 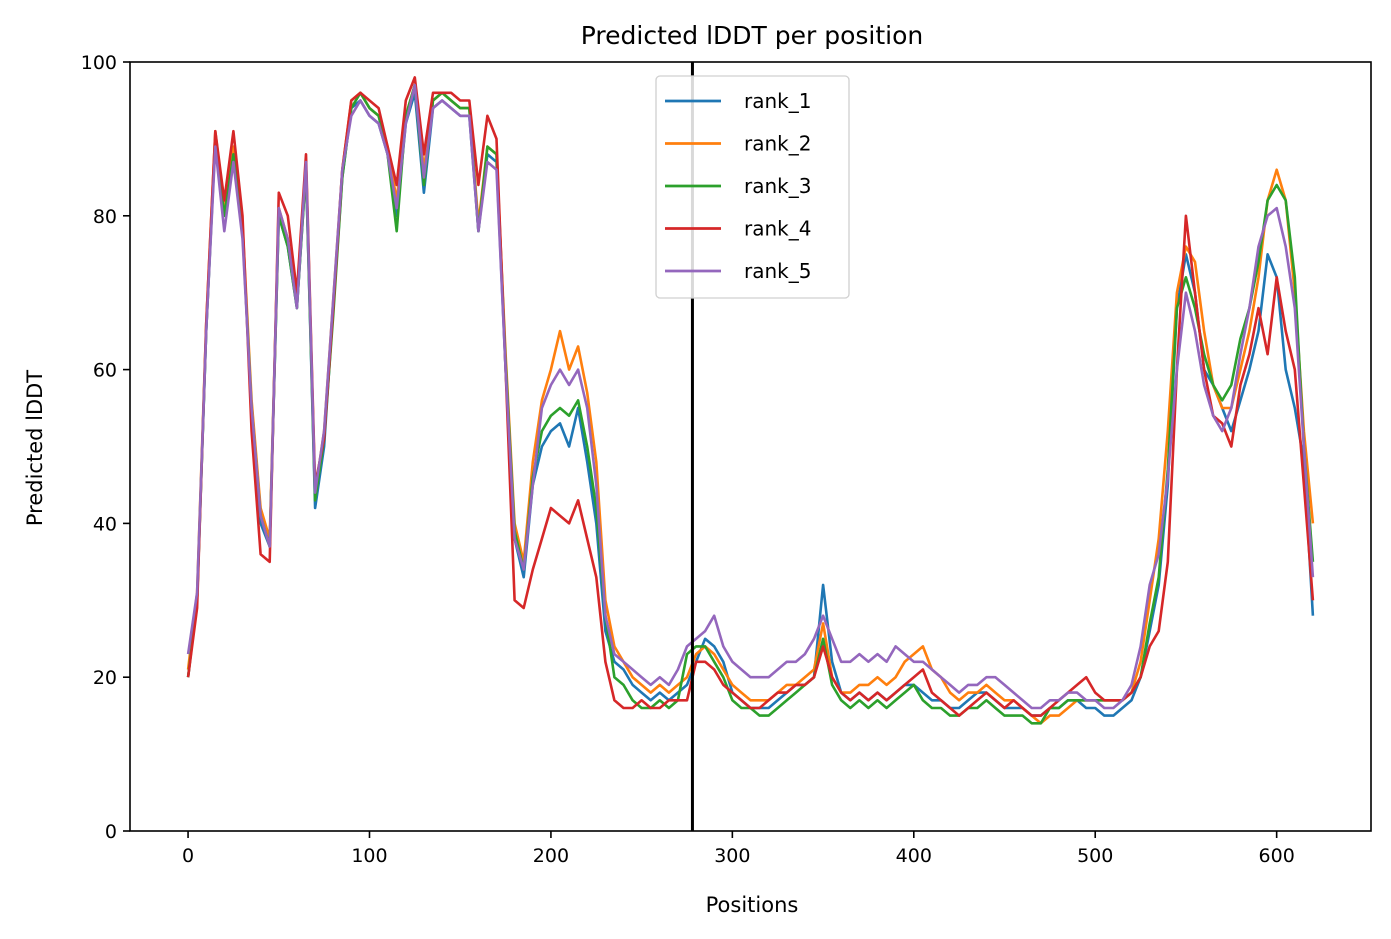 What do you see at coordinates (111, 832) in the screenshot?
I see `y-tick-label: 0` at bounding box center [111, 832].